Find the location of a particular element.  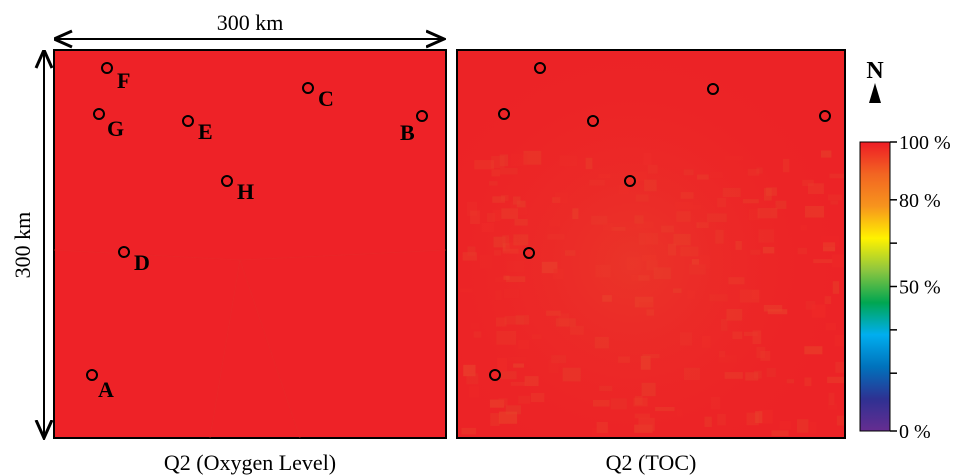

sample-point-label: G is located at coordinates (115, 128).